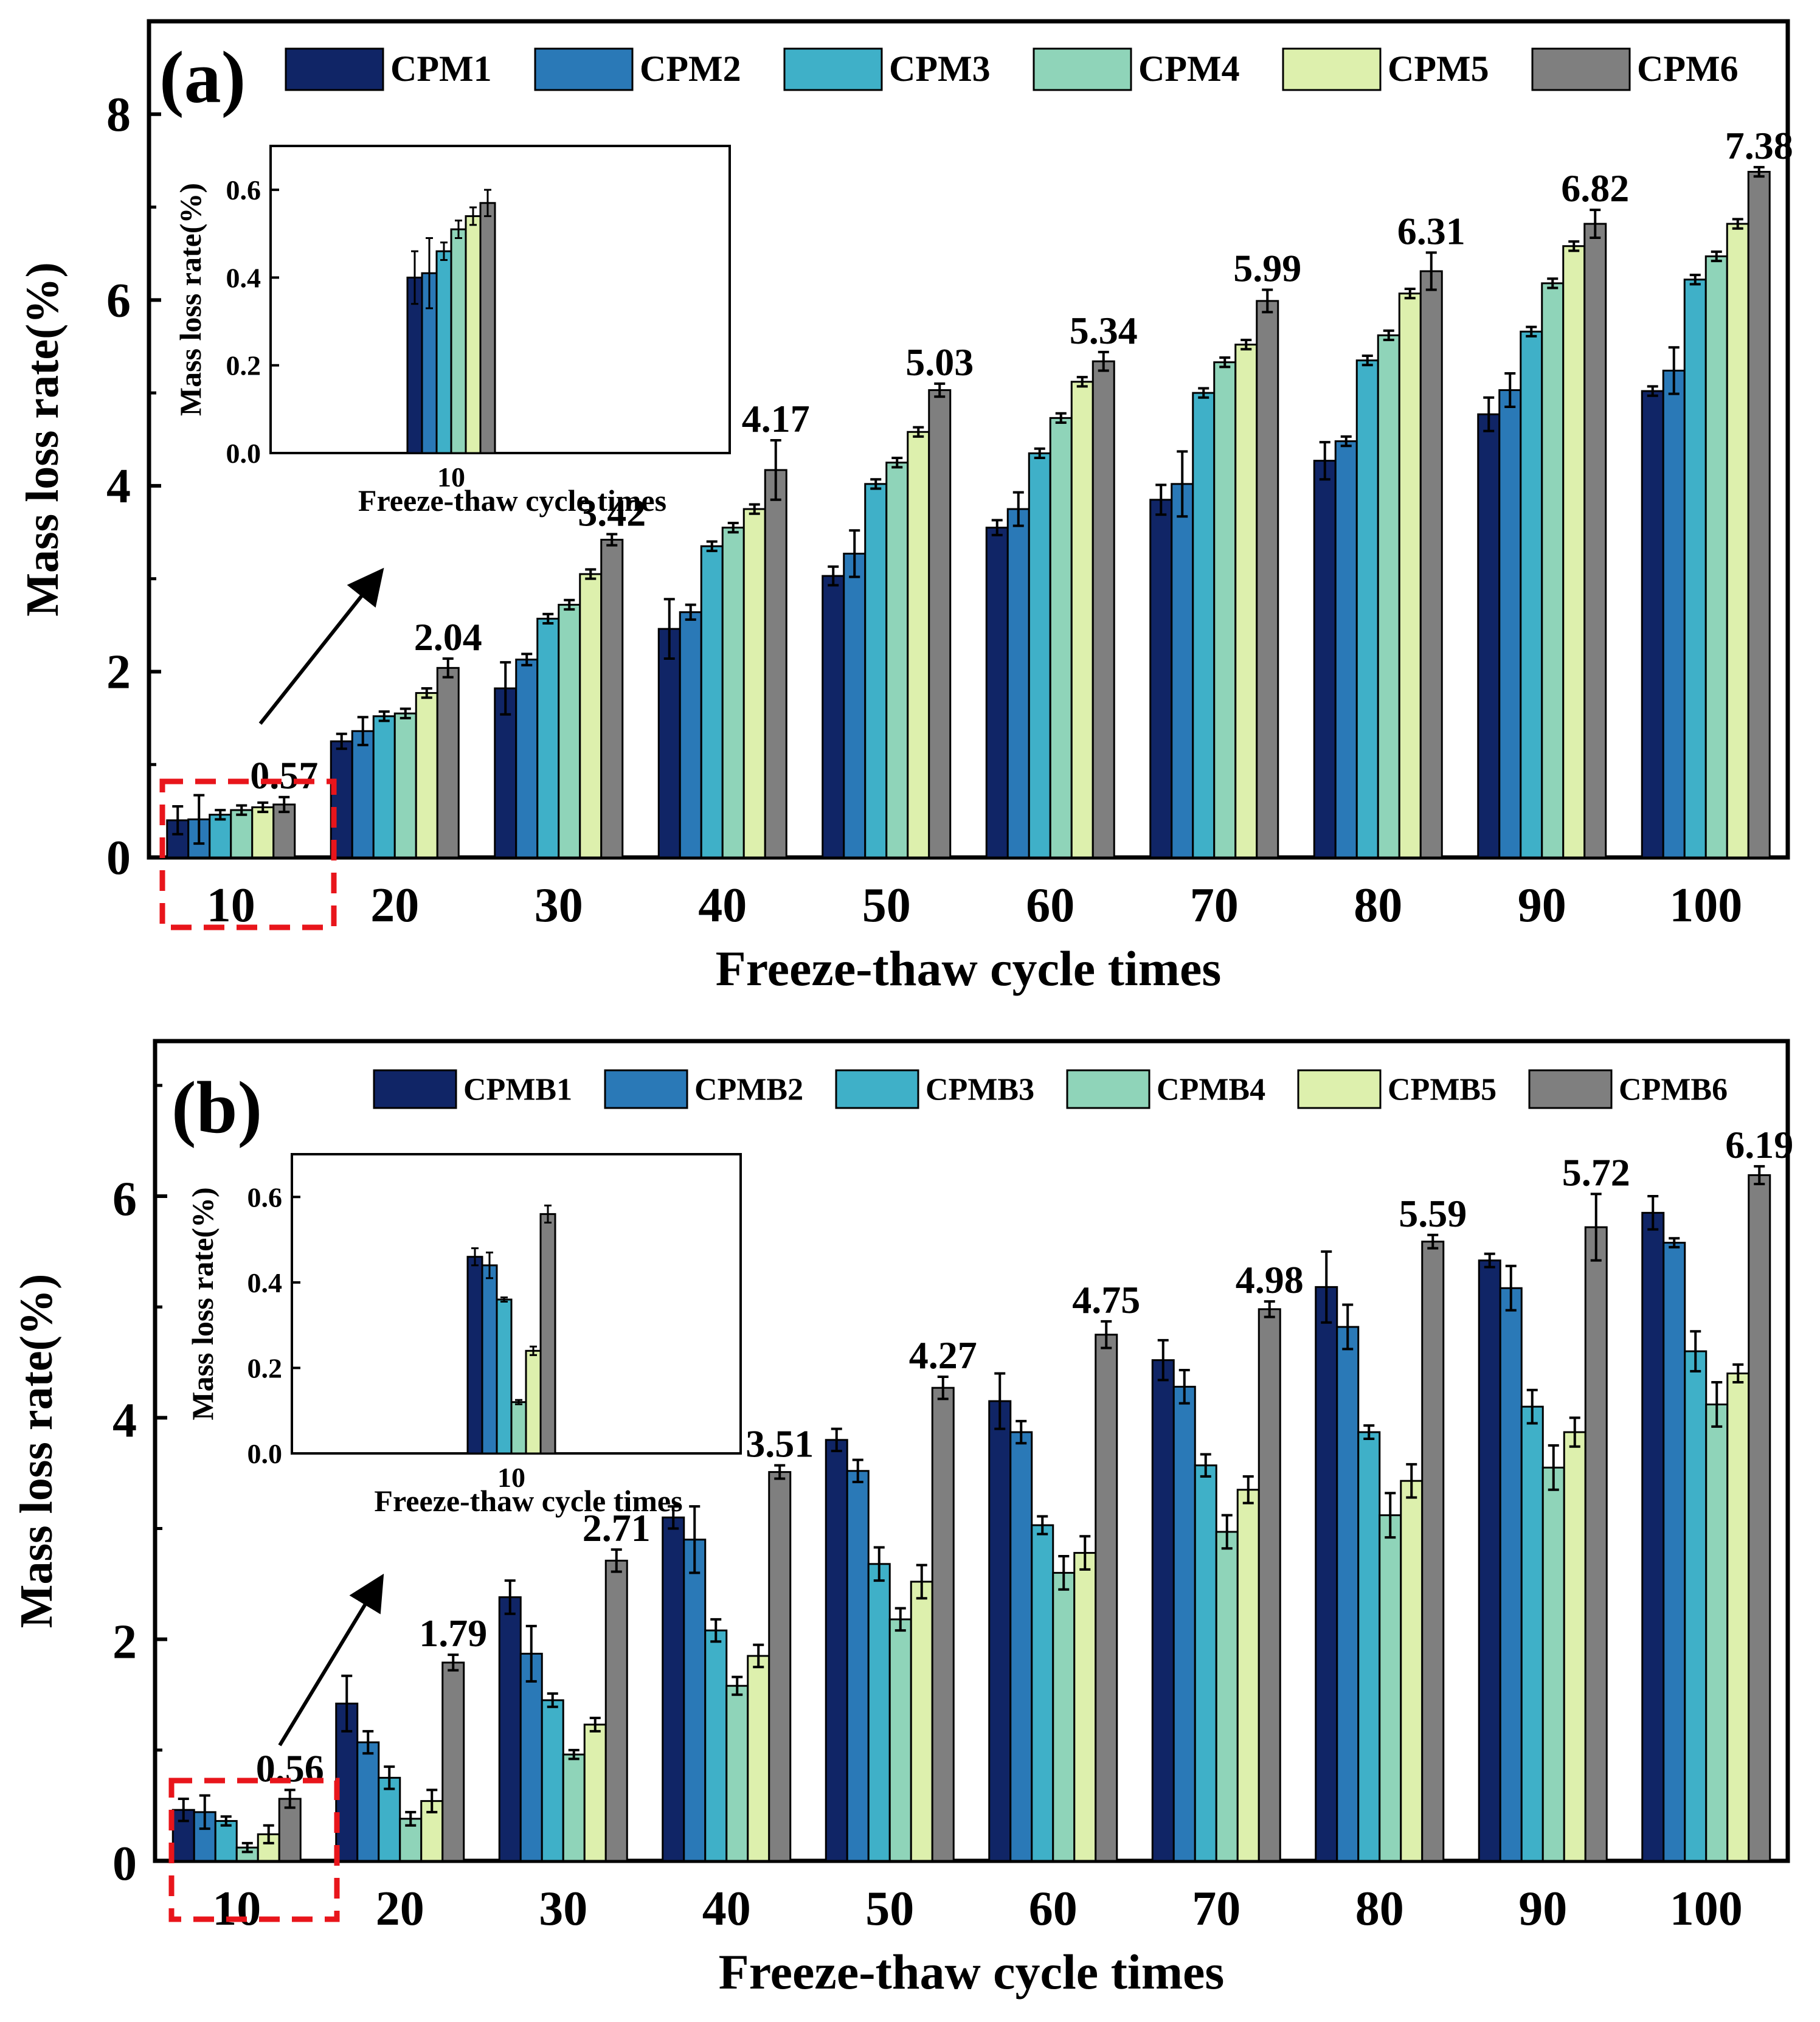 The image size is (1820, 2022). What do you see at coordinates (1104, 331) in the screenshot?
I see `data-label: 5.34` at bounding box center [1104, 331].